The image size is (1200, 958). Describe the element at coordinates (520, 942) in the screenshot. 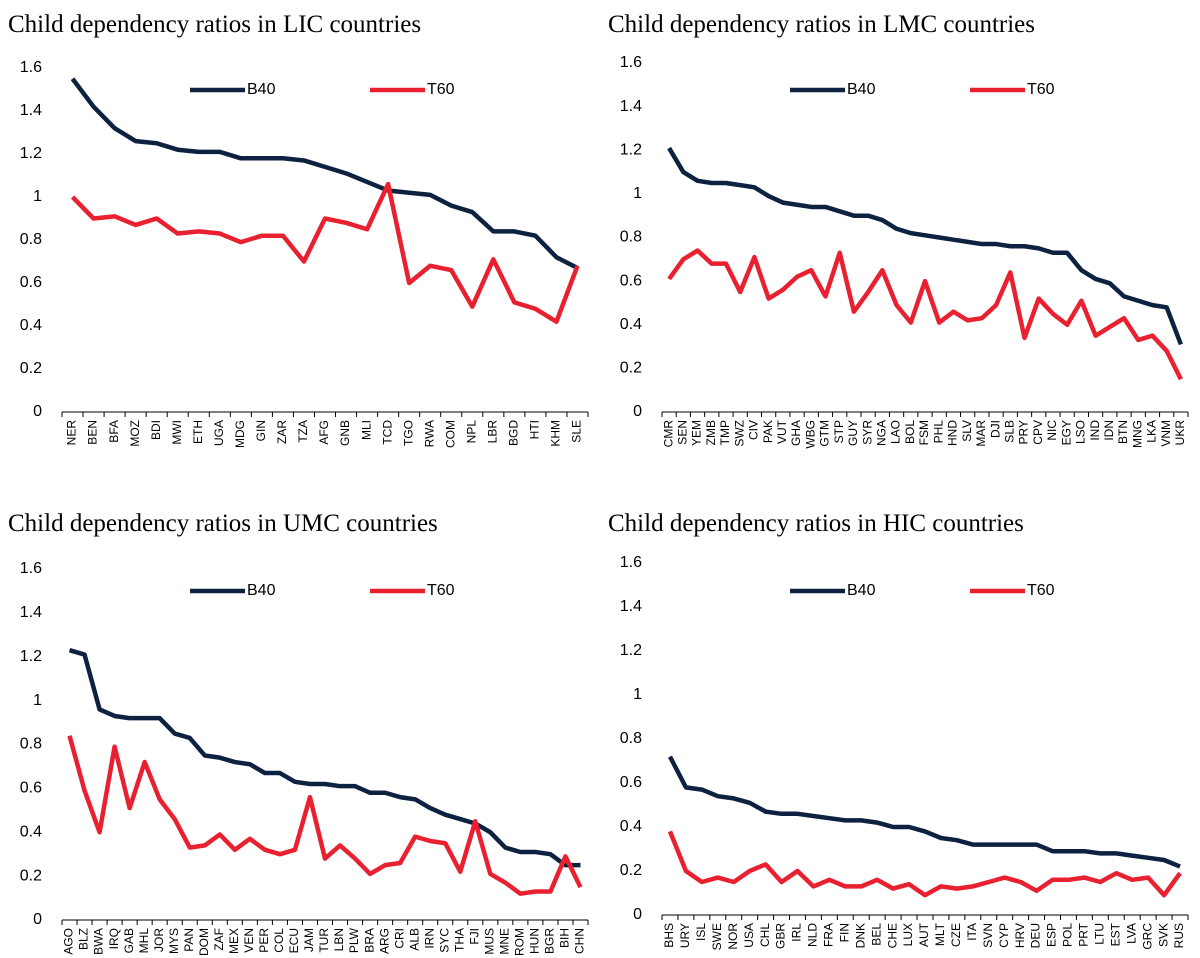

I see `x-tick-label: ROM` at that location.